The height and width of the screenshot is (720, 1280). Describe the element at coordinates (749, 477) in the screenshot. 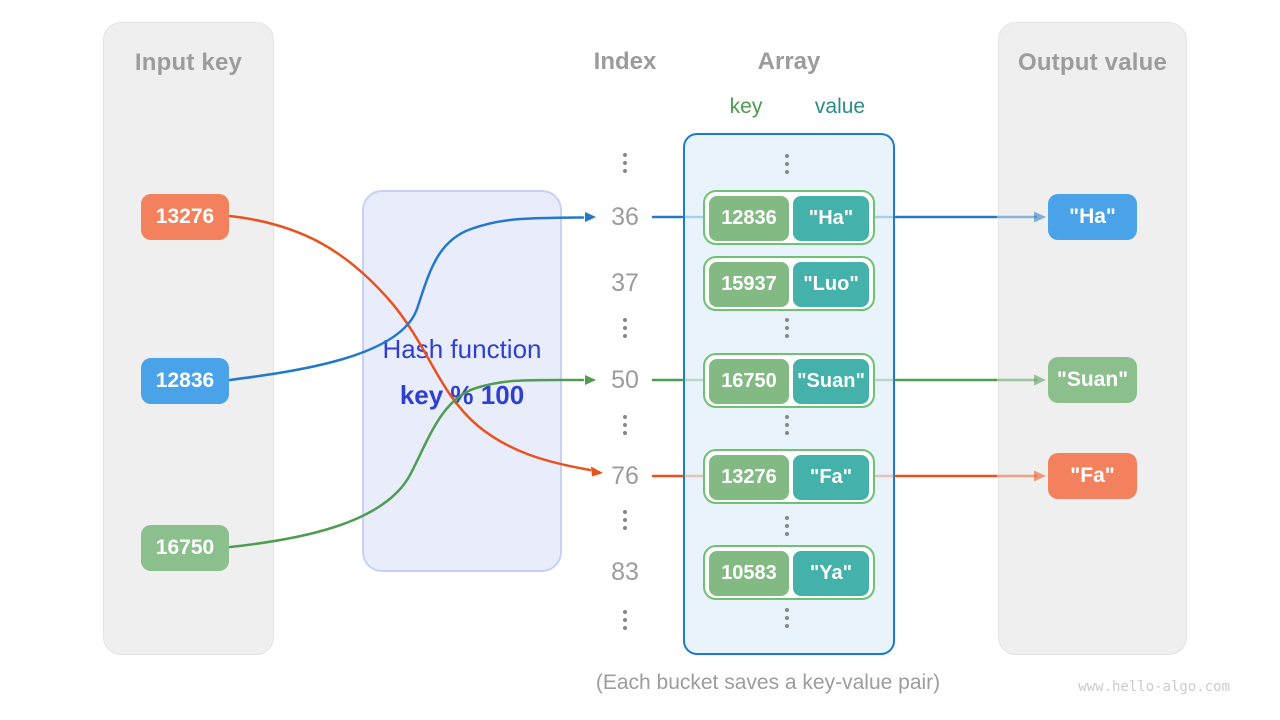

I see `bucket-key: 13276` at that location.